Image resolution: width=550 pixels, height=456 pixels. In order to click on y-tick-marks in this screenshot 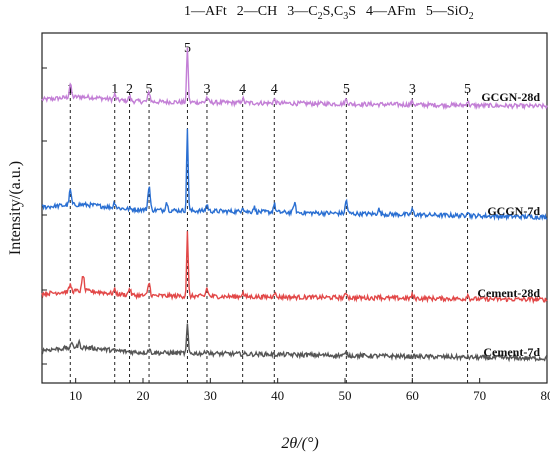, I will do `click(44, 216)`.